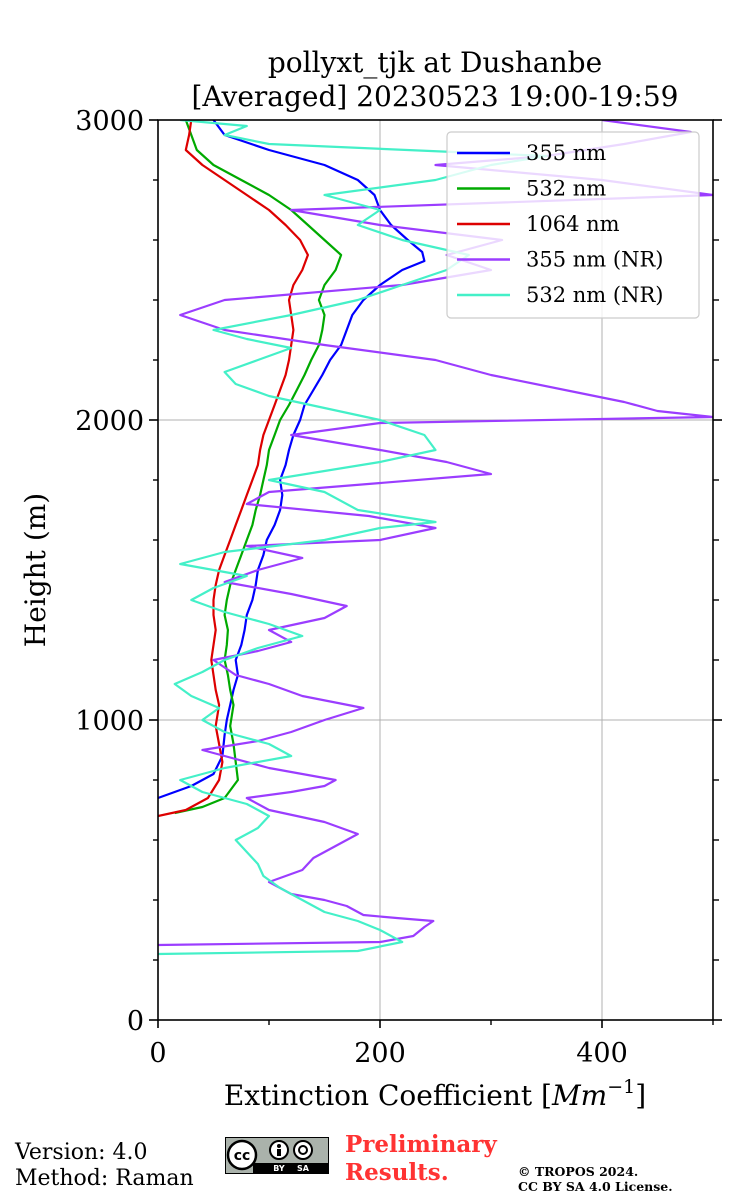 This screenshot has height=1200, width=750. I want to click on chart-title-line1: pollyxt_tjk at Dushanbe, so click(435, 62).